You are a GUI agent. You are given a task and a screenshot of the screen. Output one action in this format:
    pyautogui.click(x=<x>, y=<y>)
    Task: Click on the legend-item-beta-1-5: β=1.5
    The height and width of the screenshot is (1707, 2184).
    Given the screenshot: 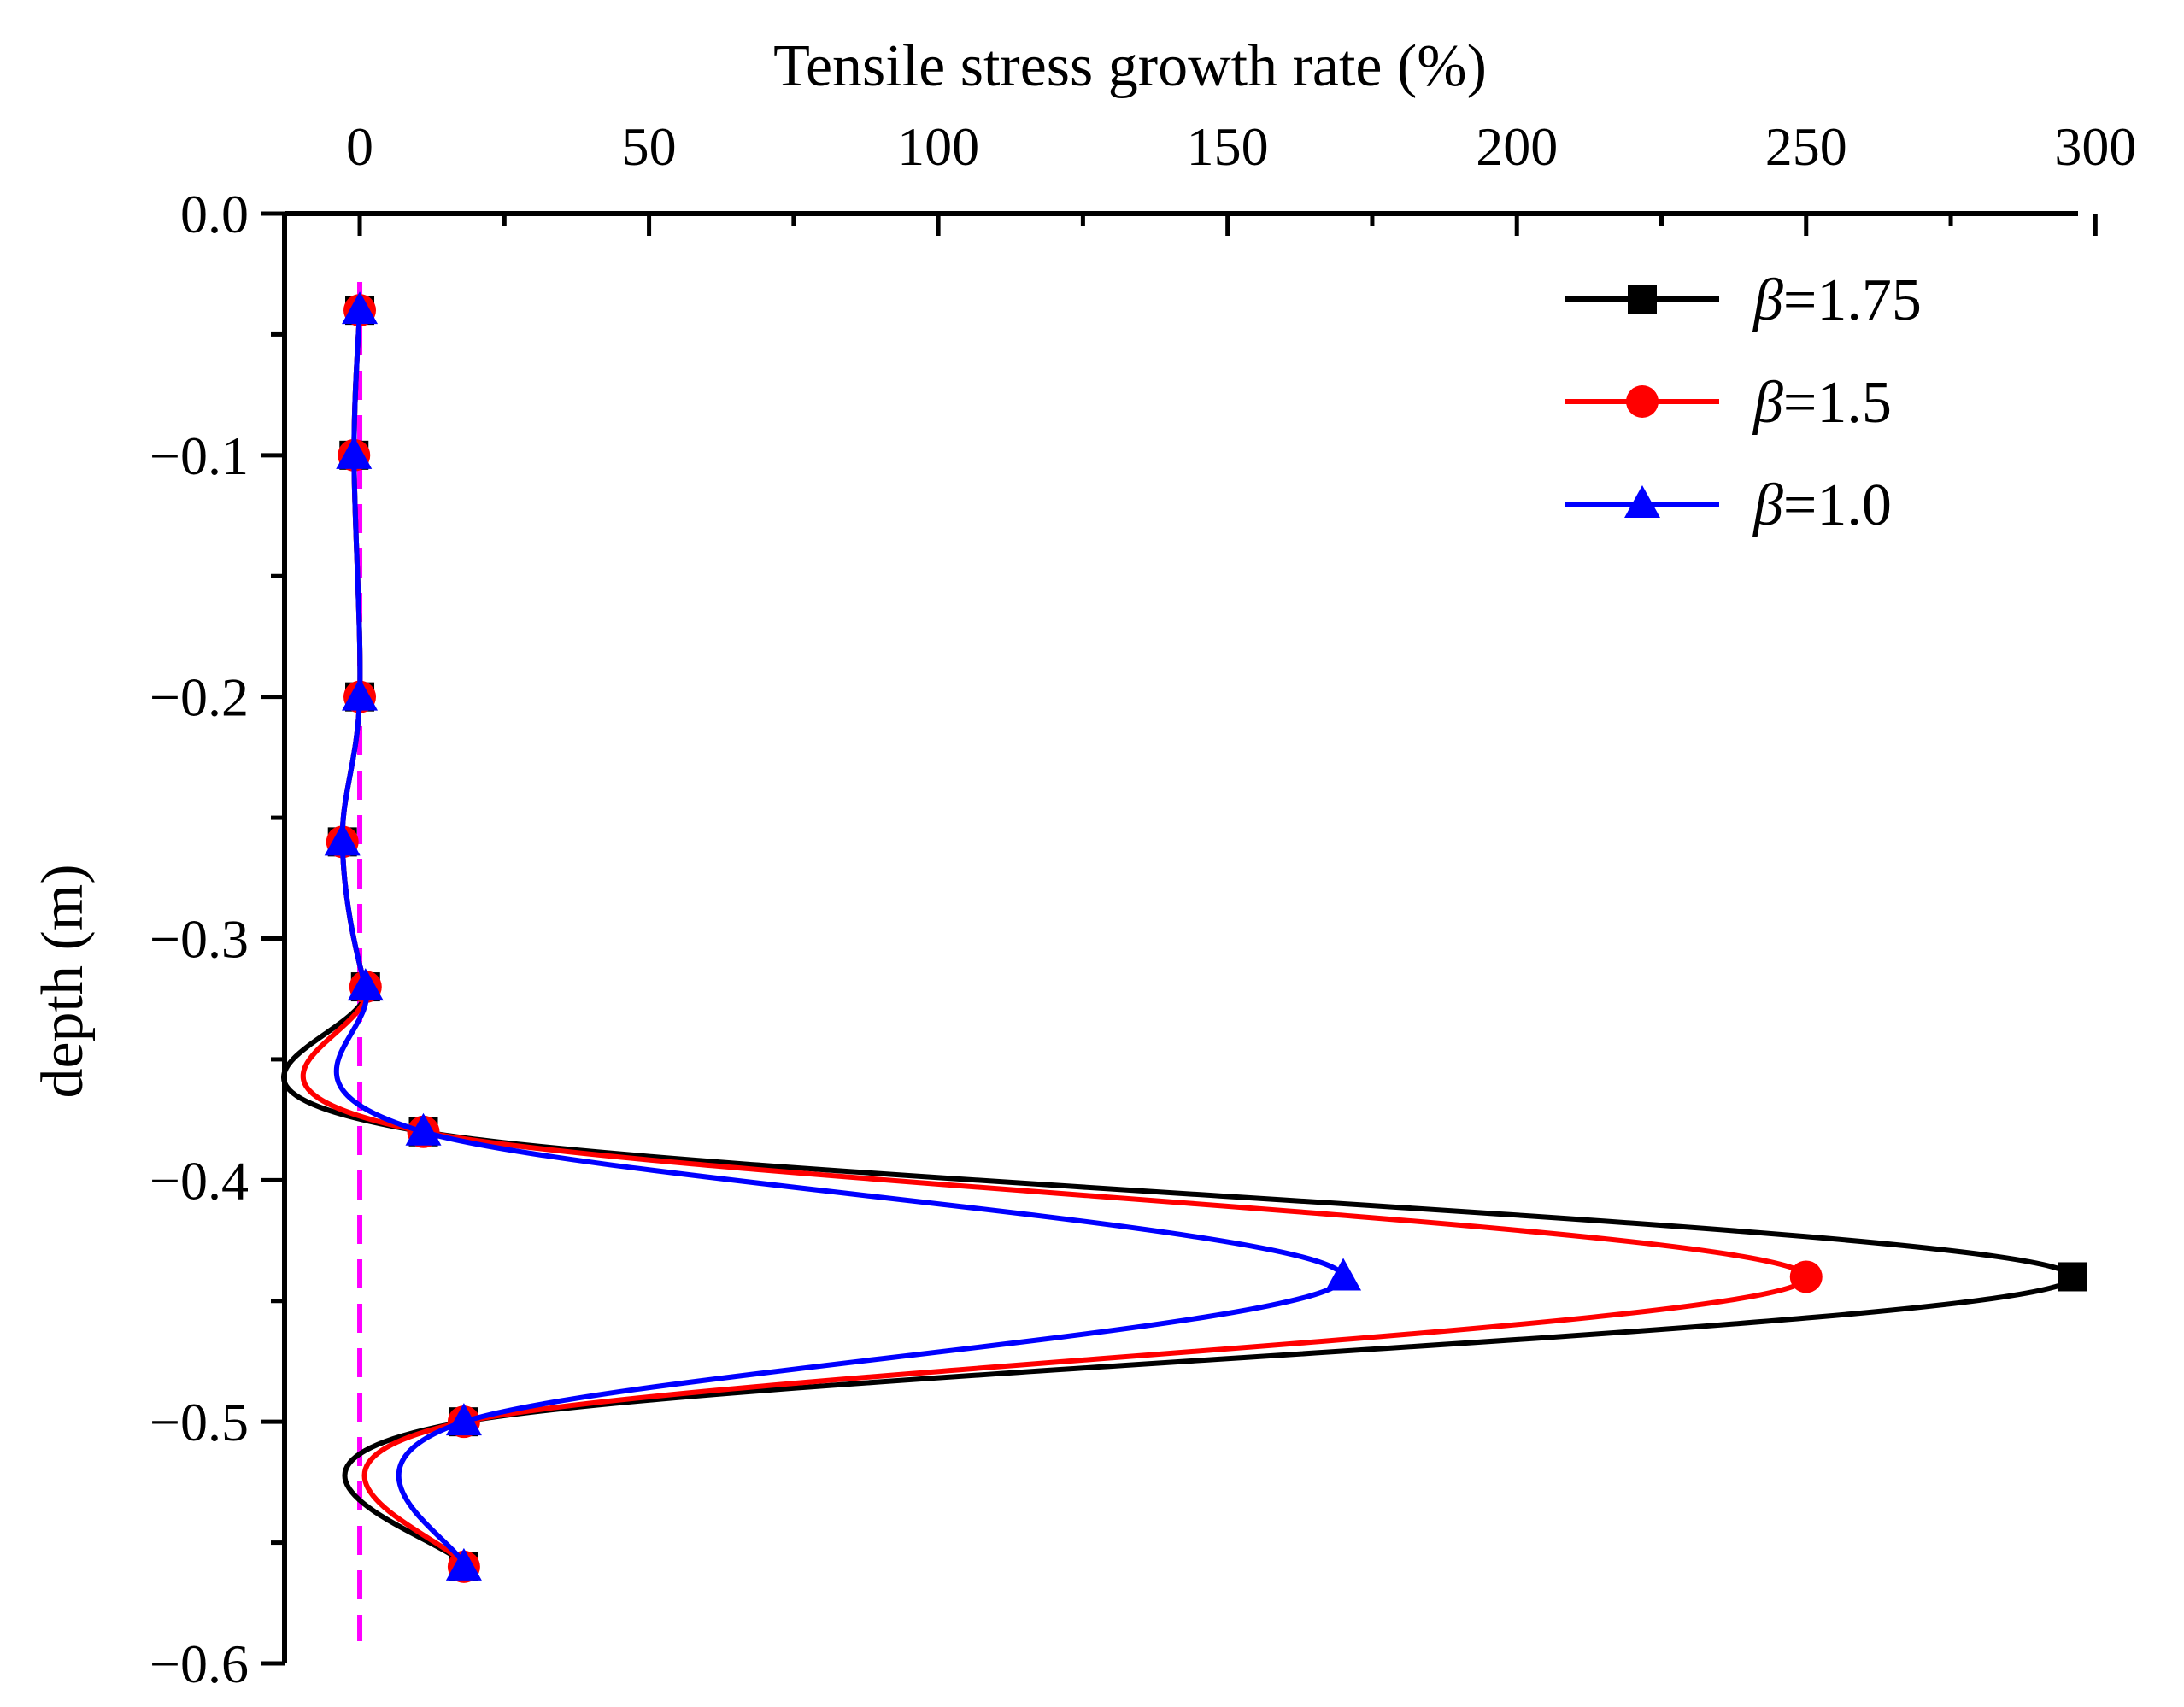 What is the action you would take?
    pyautogui.click(x=1728, y=403)
    